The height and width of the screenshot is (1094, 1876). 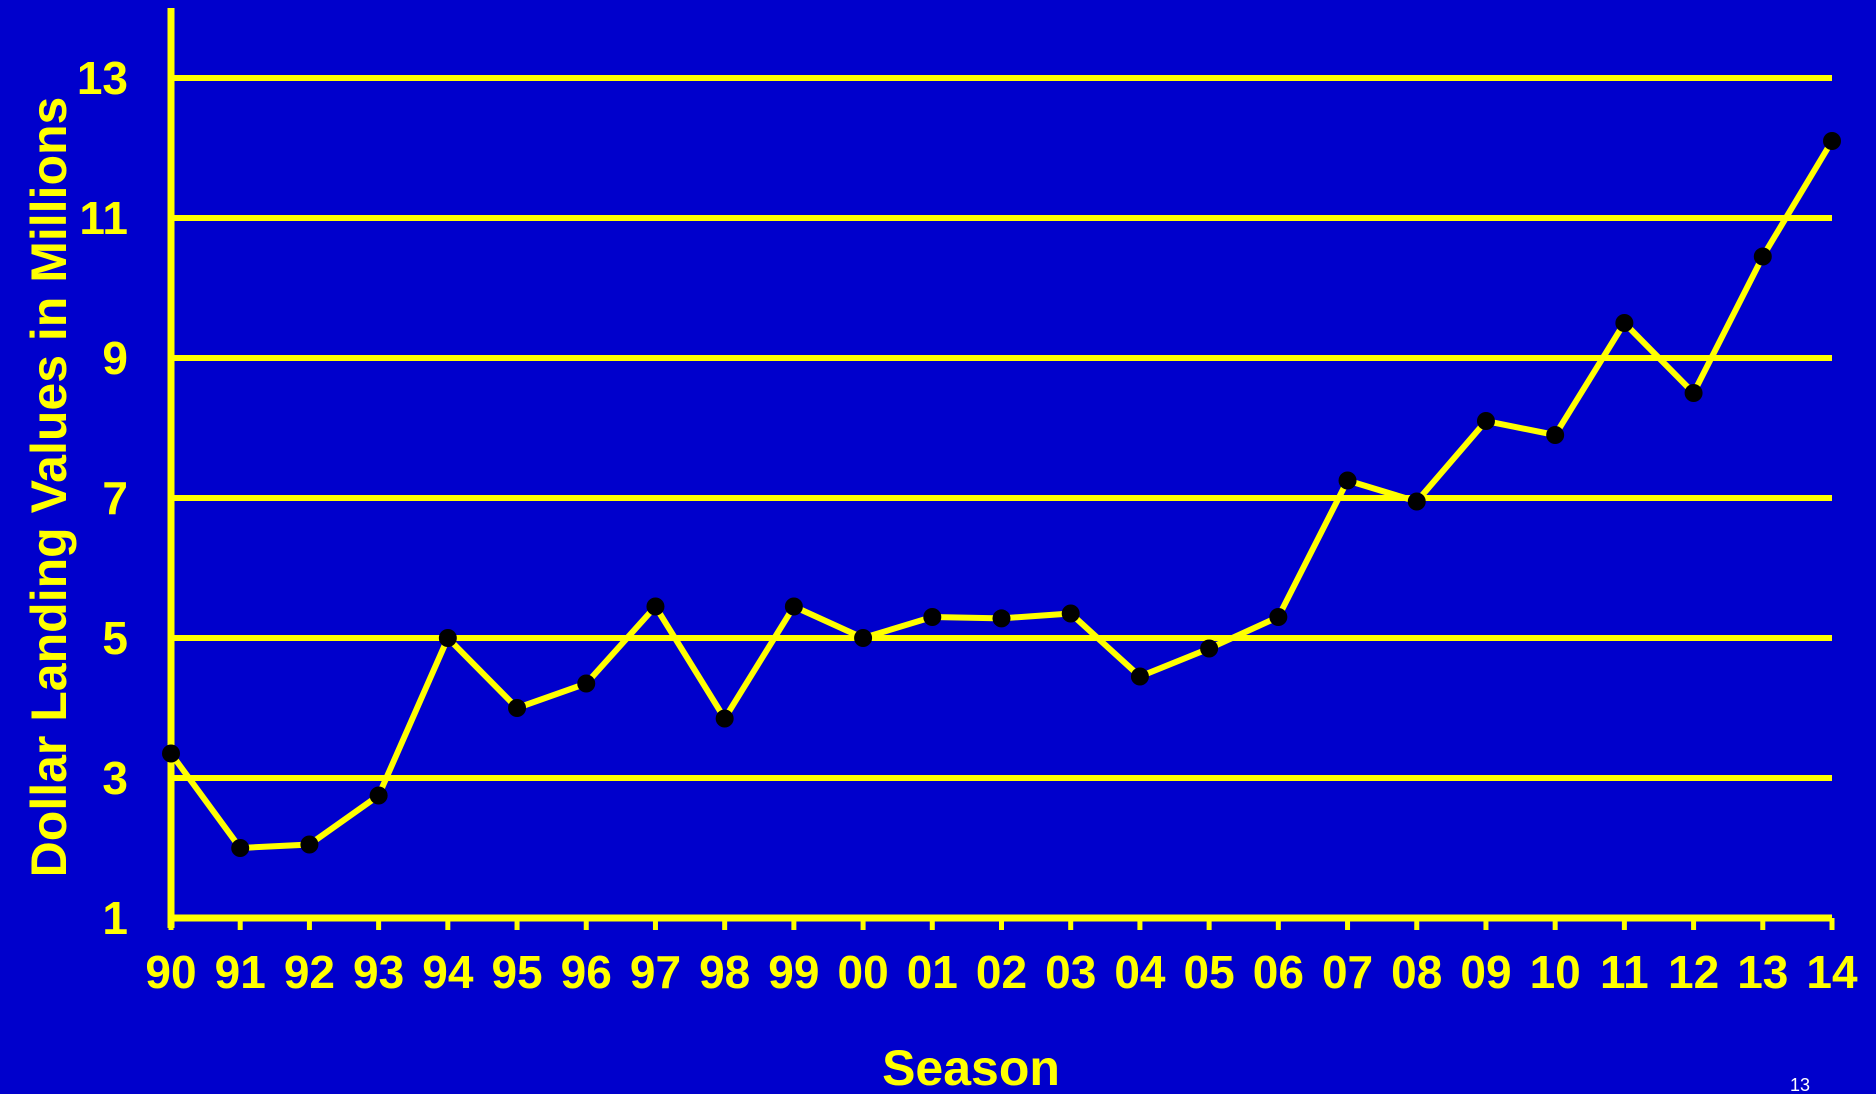 I want to click on y-tick-label: 1, so click(x=115, y=918).